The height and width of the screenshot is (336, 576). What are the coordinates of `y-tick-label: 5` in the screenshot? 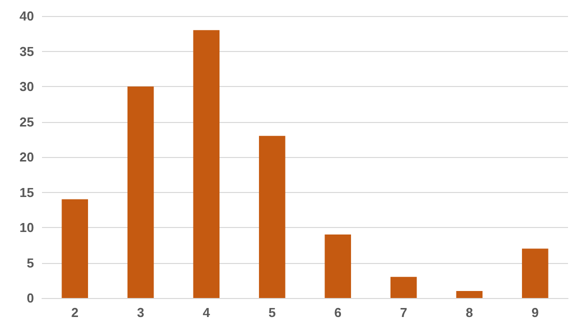 It's located at (30, 262).